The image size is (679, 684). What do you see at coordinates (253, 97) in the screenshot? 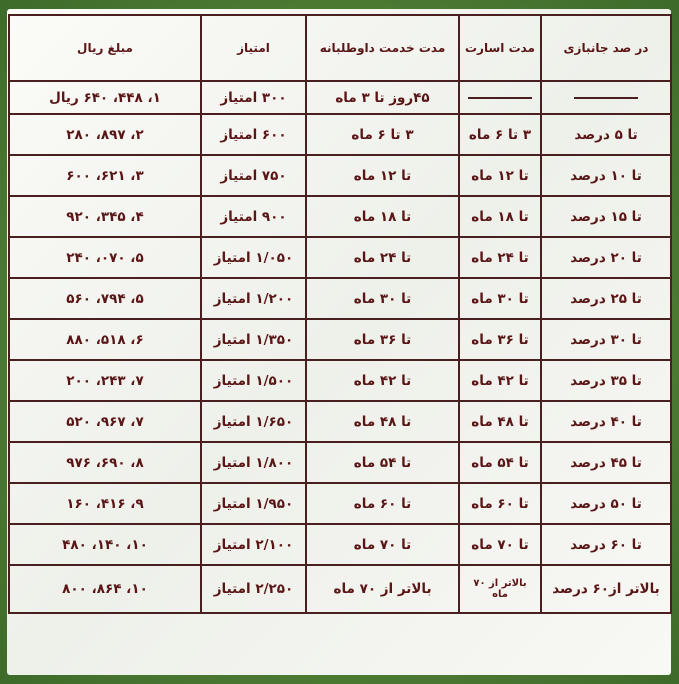
I see `points-cell: ۳۰۰ امتیاز` at bounding box center [253, 97].